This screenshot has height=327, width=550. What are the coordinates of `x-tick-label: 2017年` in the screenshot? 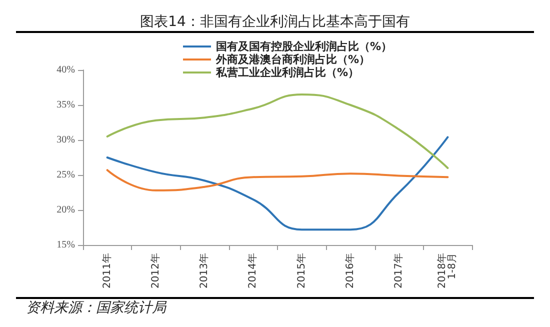 It's located at (398, 270).